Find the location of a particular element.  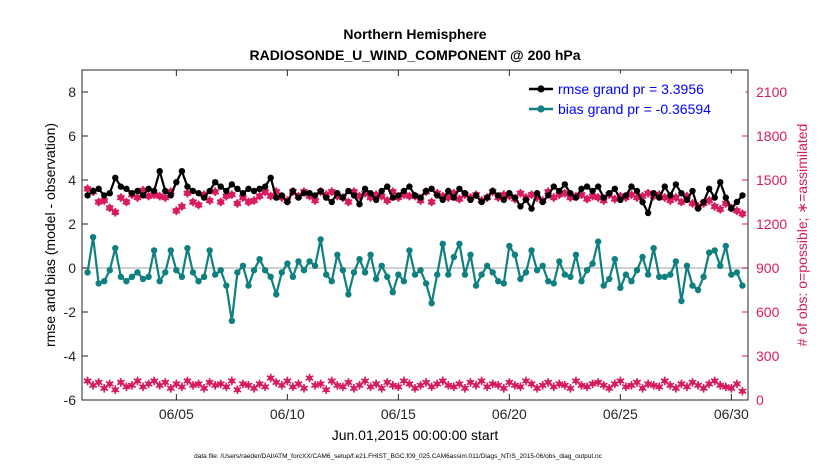

y-axis-left-label: rmse and bias (model - observation) is located at coordinates (50, 235).